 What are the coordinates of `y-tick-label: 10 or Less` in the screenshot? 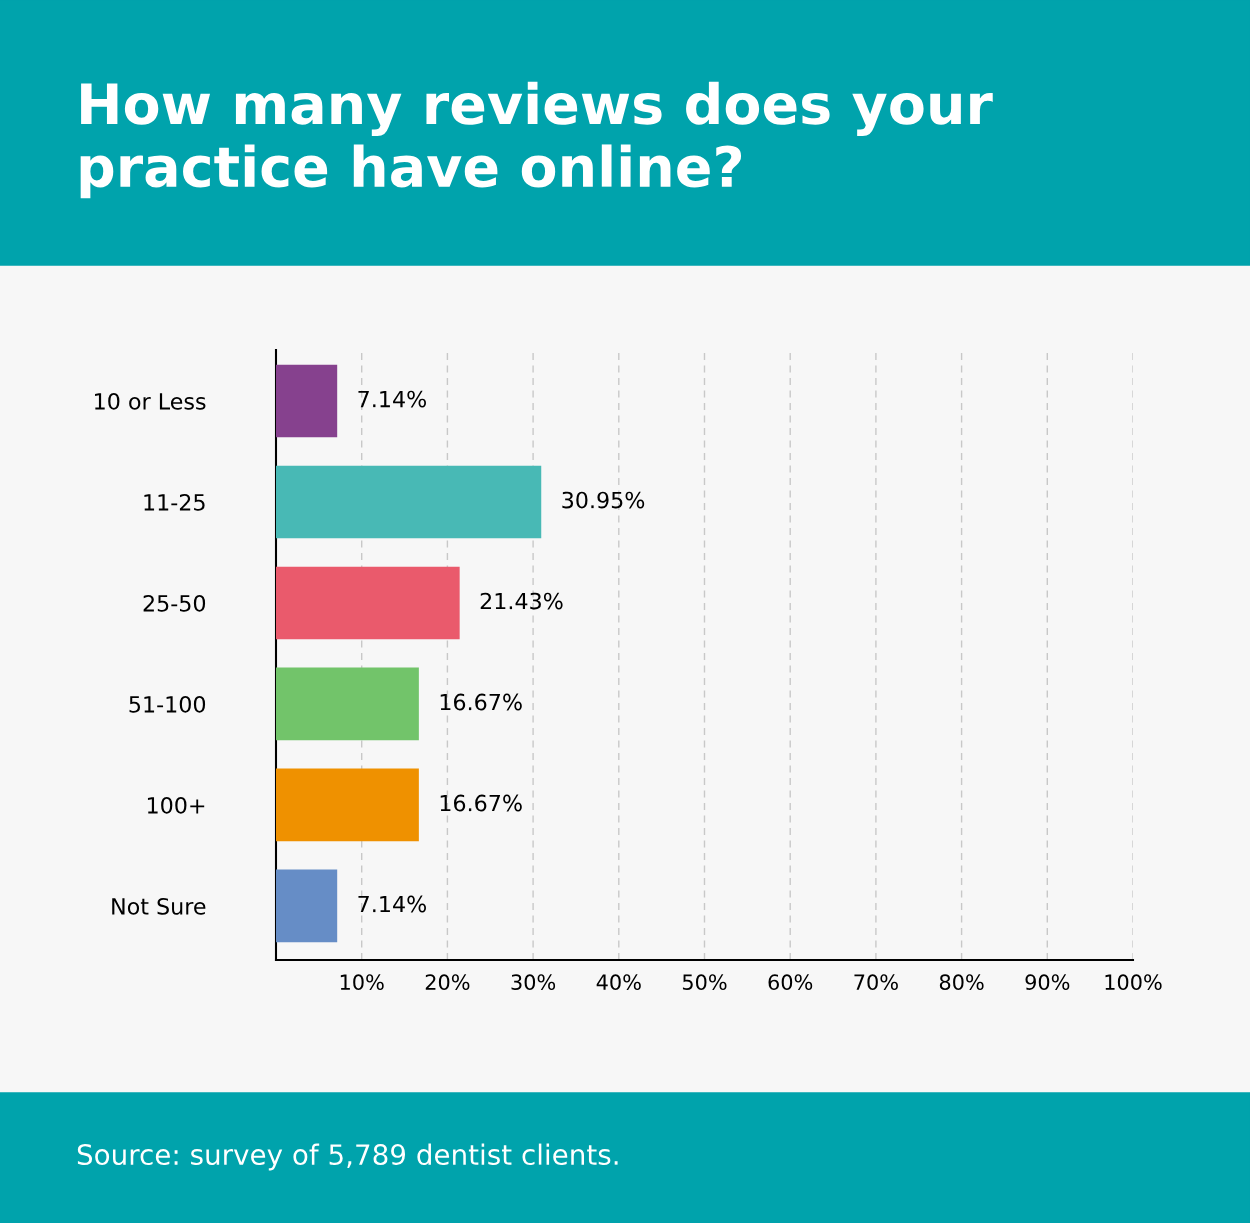 It's located at (150, 401).